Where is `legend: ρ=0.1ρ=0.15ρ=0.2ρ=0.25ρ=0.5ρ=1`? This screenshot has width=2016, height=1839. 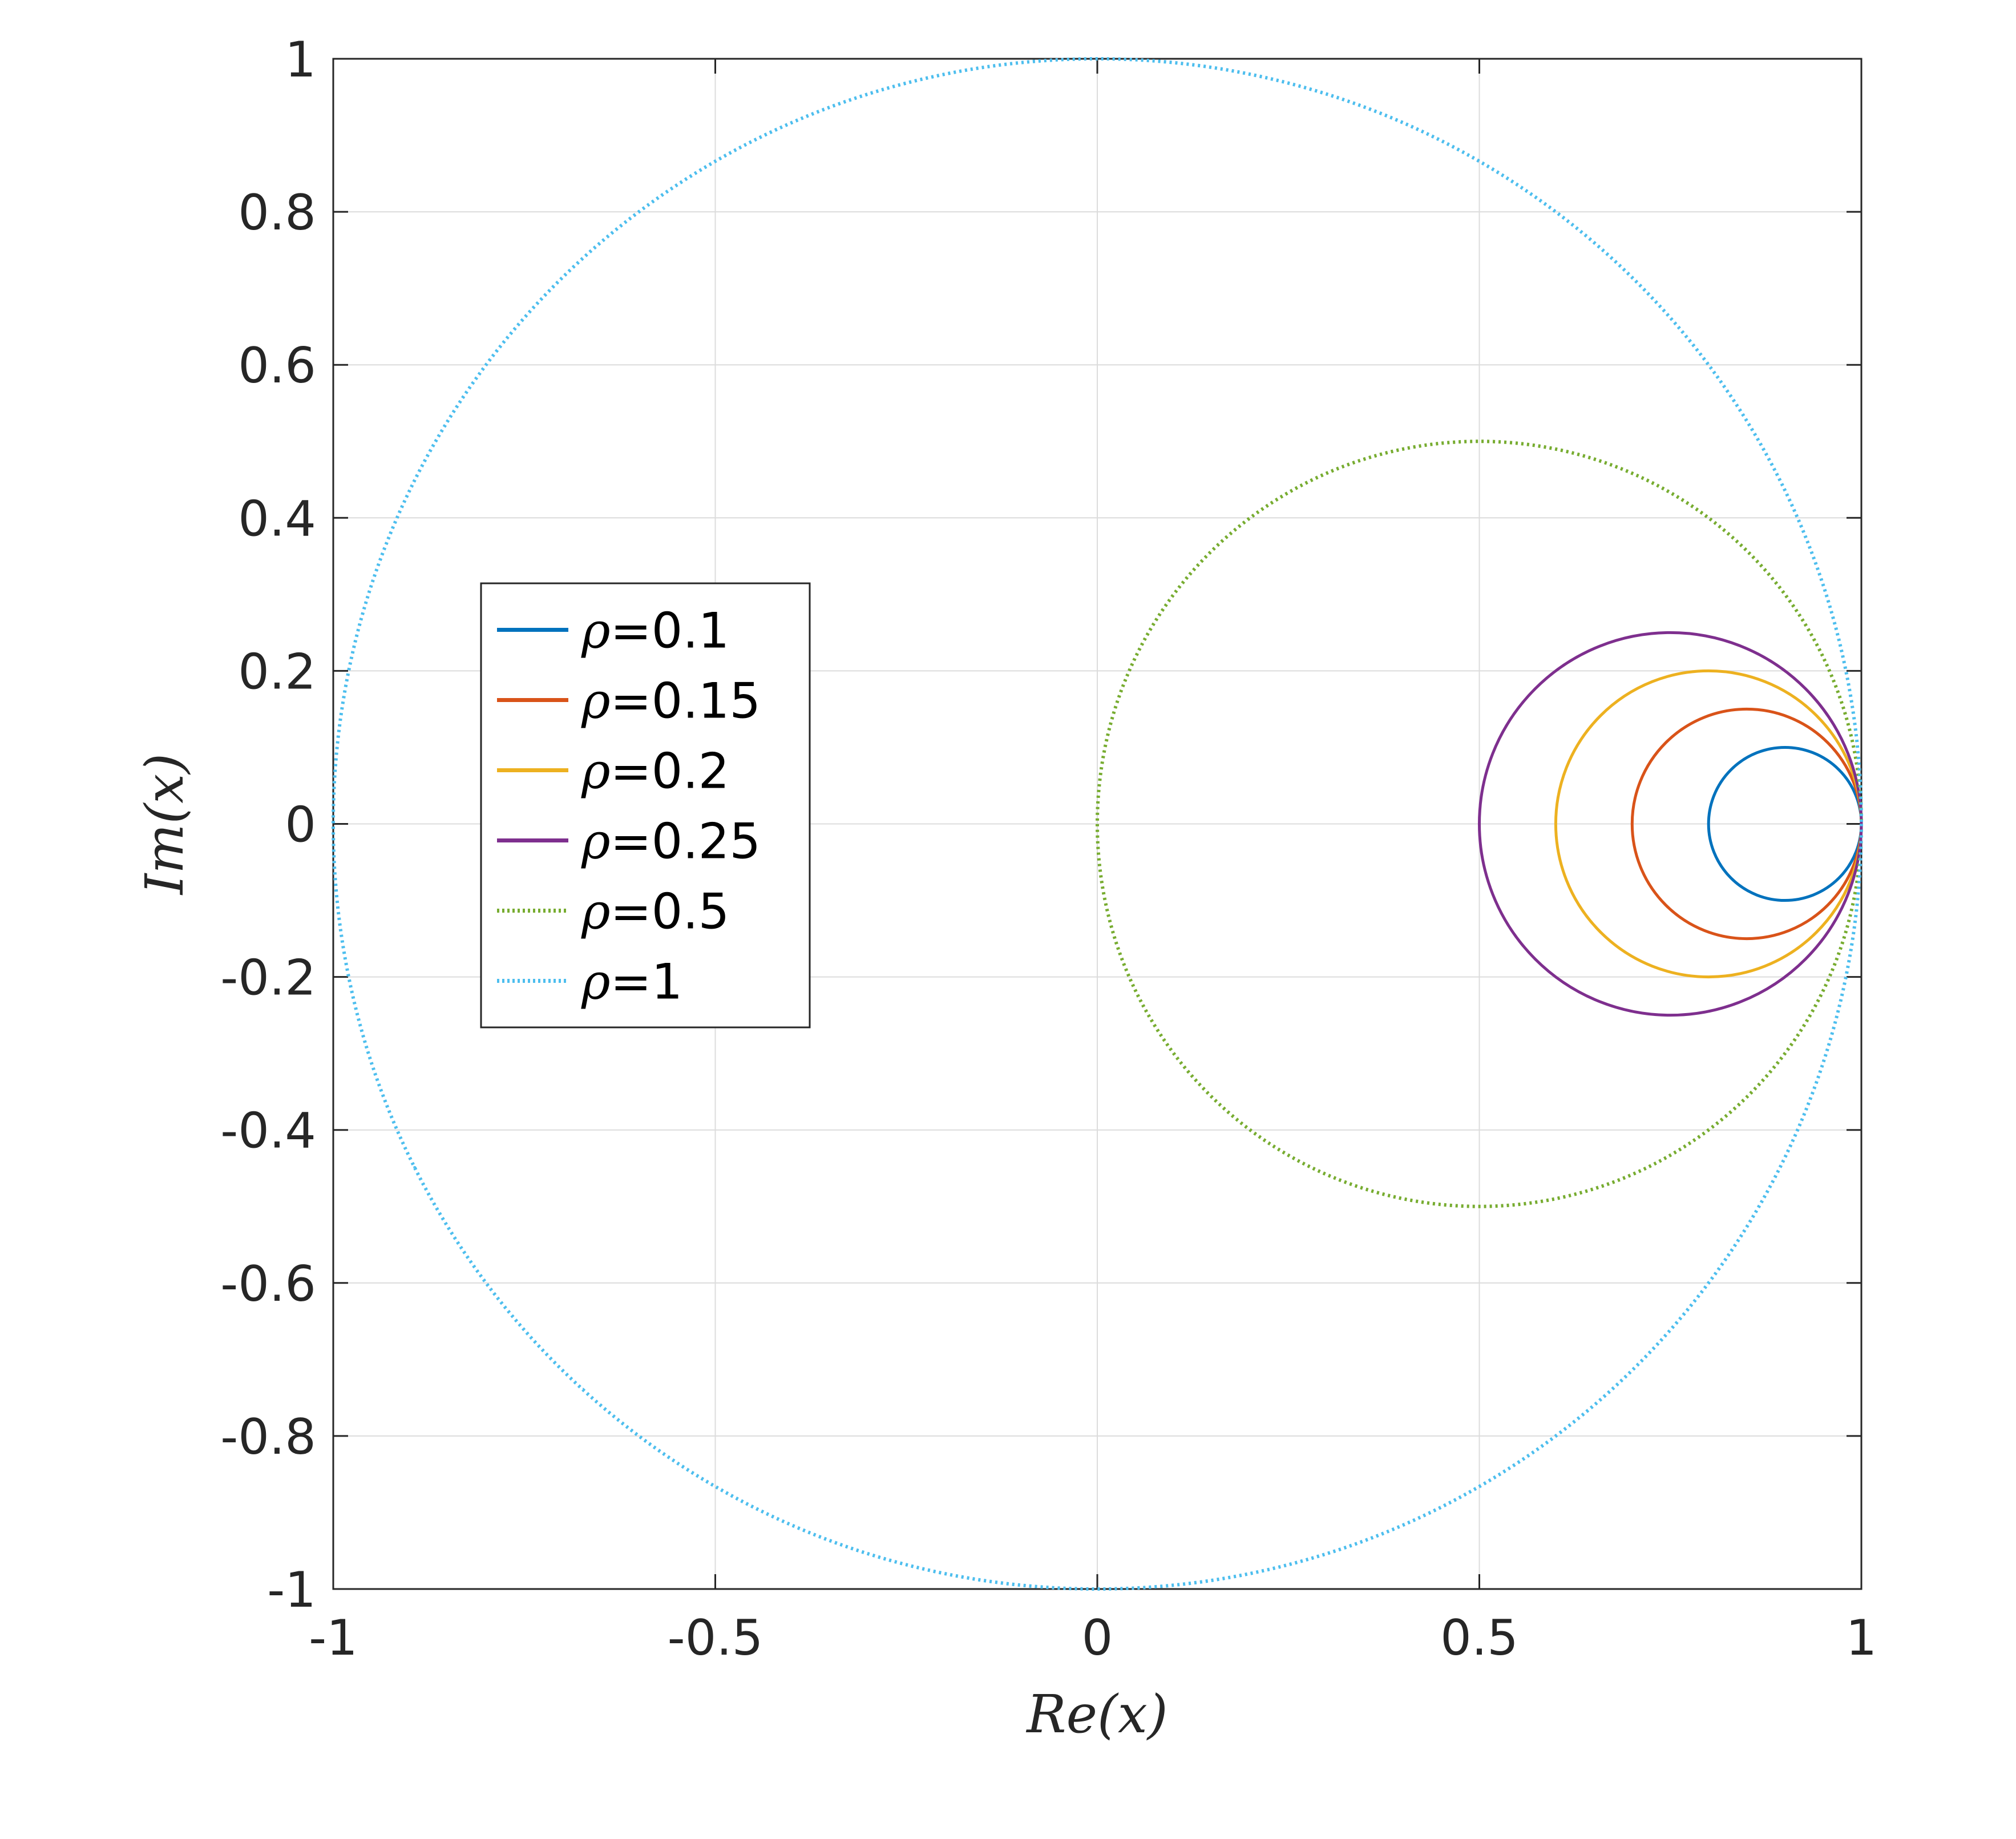
legend: ρ=0.1ρ=0.15ρ=0.2ρ=0.25ρ=0.5ρ=1 is located at coordinates (646, 806).